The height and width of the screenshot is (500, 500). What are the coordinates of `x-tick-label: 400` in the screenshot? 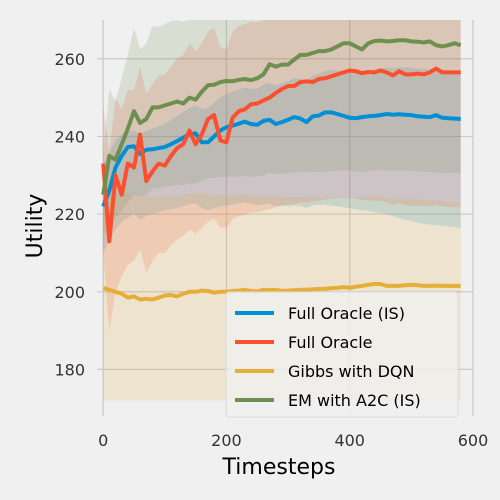 It's located at (349, 440).